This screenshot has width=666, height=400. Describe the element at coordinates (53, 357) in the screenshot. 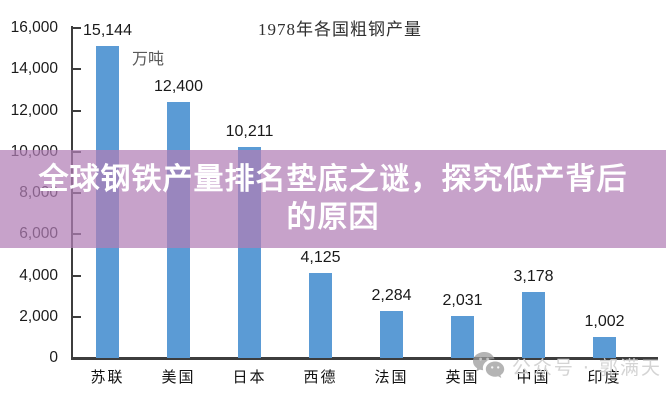

I see `y-tick-label: 0` at that location.